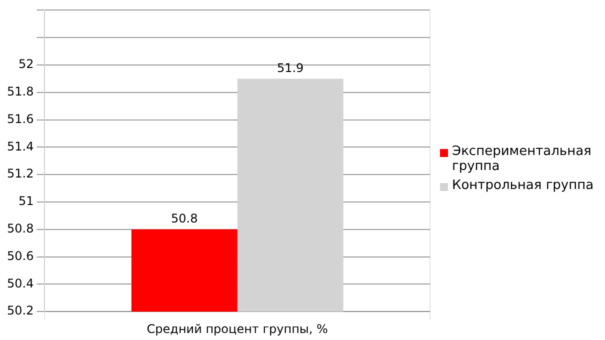  Describe the element at coordinates (20, 283) in the screenshot. I see `y-tick-label: 50.4` at that location.